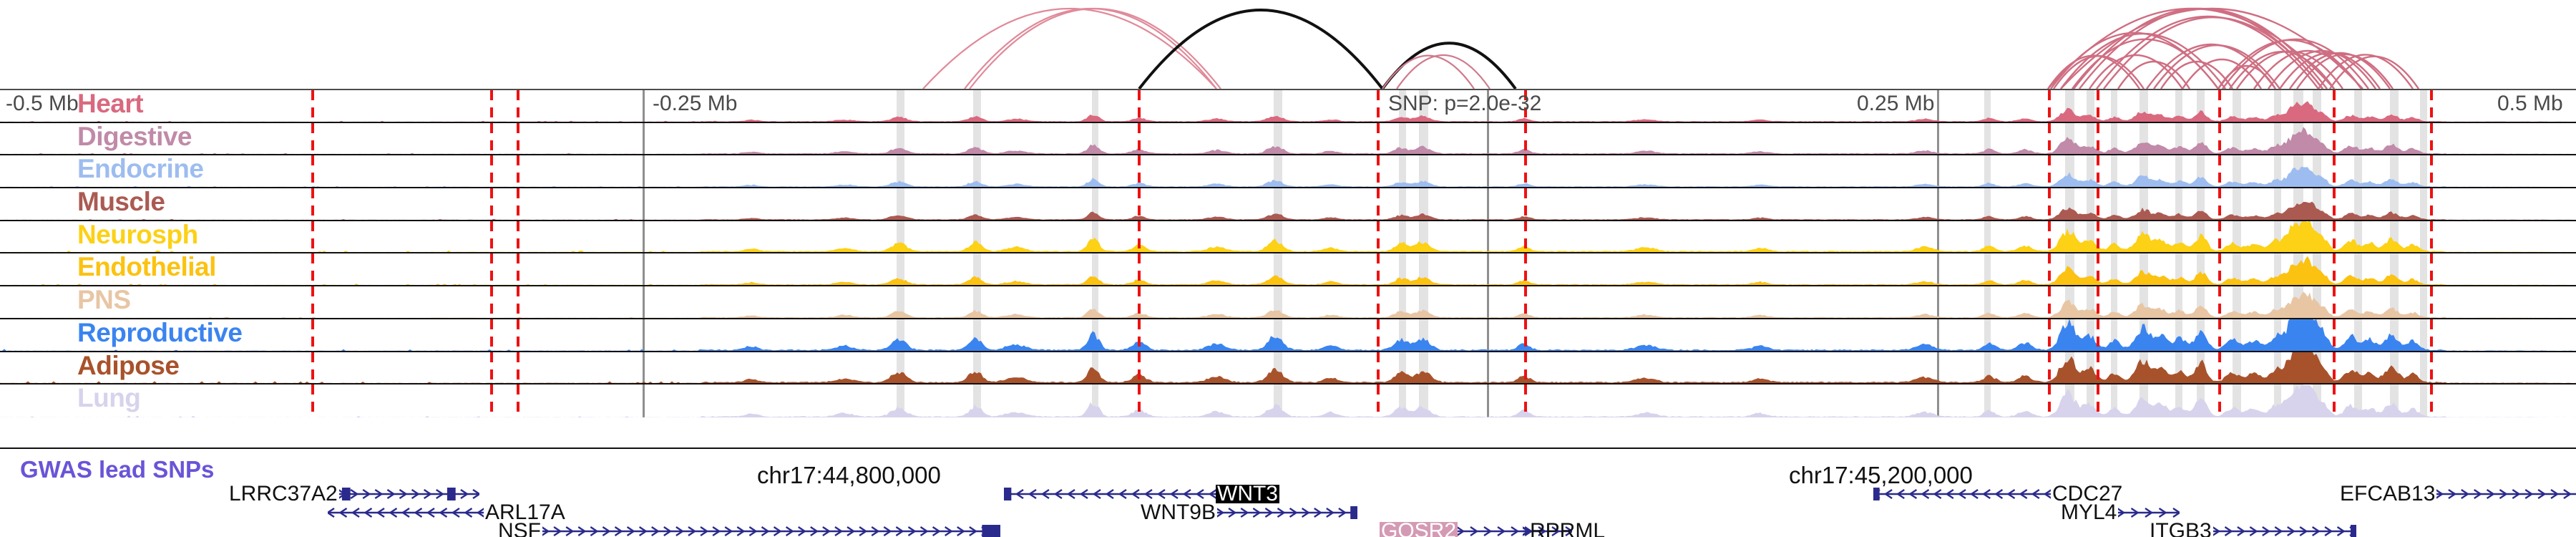 This screenshot has height=537, width=2576. Describe the element at coordinates (1998, 494) in the screenshot. I see `gene-model-cdc27: CDC27` at that location.